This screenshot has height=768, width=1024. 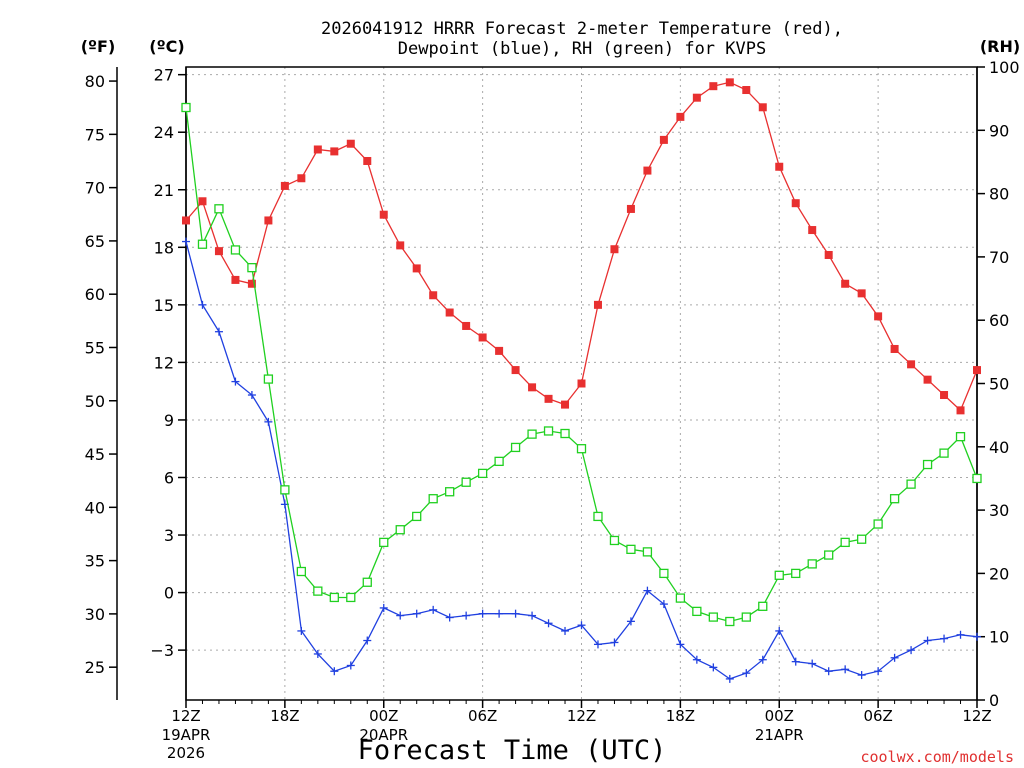 I want to click on fahrenheit-tick-label: 75, so click(x=95, y=134).